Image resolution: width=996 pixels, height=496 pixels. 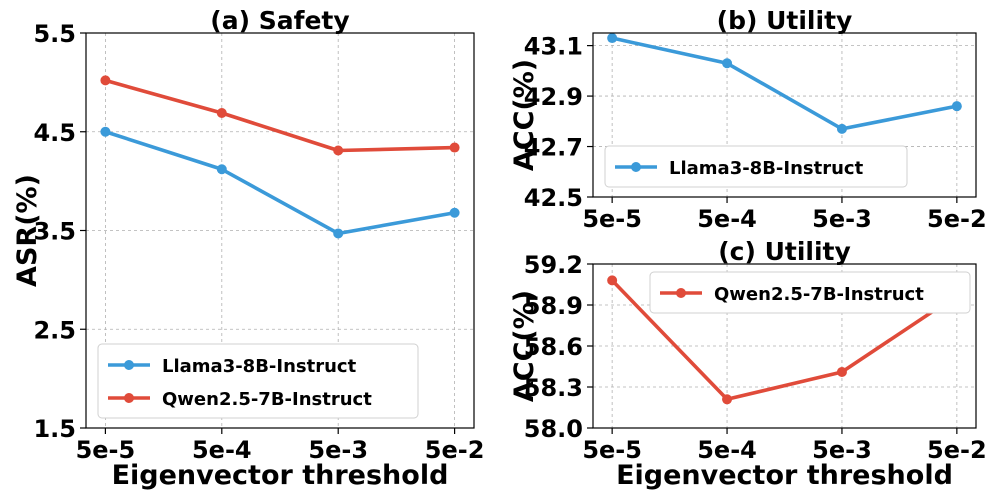 What do you see at coordinates (553, 97) in the screenshot?
I see `y-tick-label: 42.9` at bounding box center [553, 97].